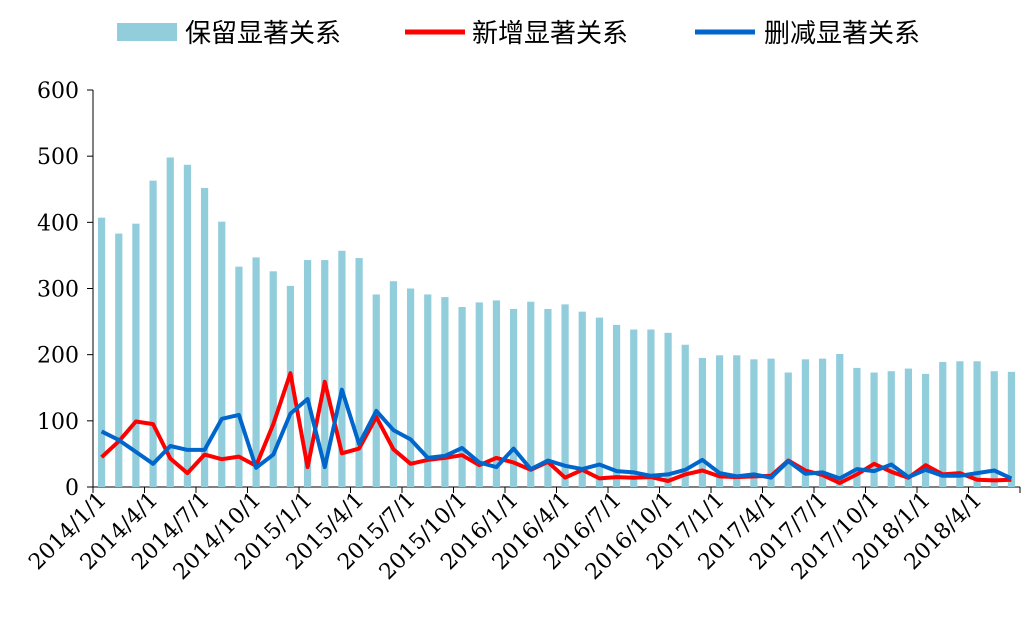 This screenshot has height=624, width=1035. I want to click on legend-label-removed: 删减显著关系, so click(842, 34).